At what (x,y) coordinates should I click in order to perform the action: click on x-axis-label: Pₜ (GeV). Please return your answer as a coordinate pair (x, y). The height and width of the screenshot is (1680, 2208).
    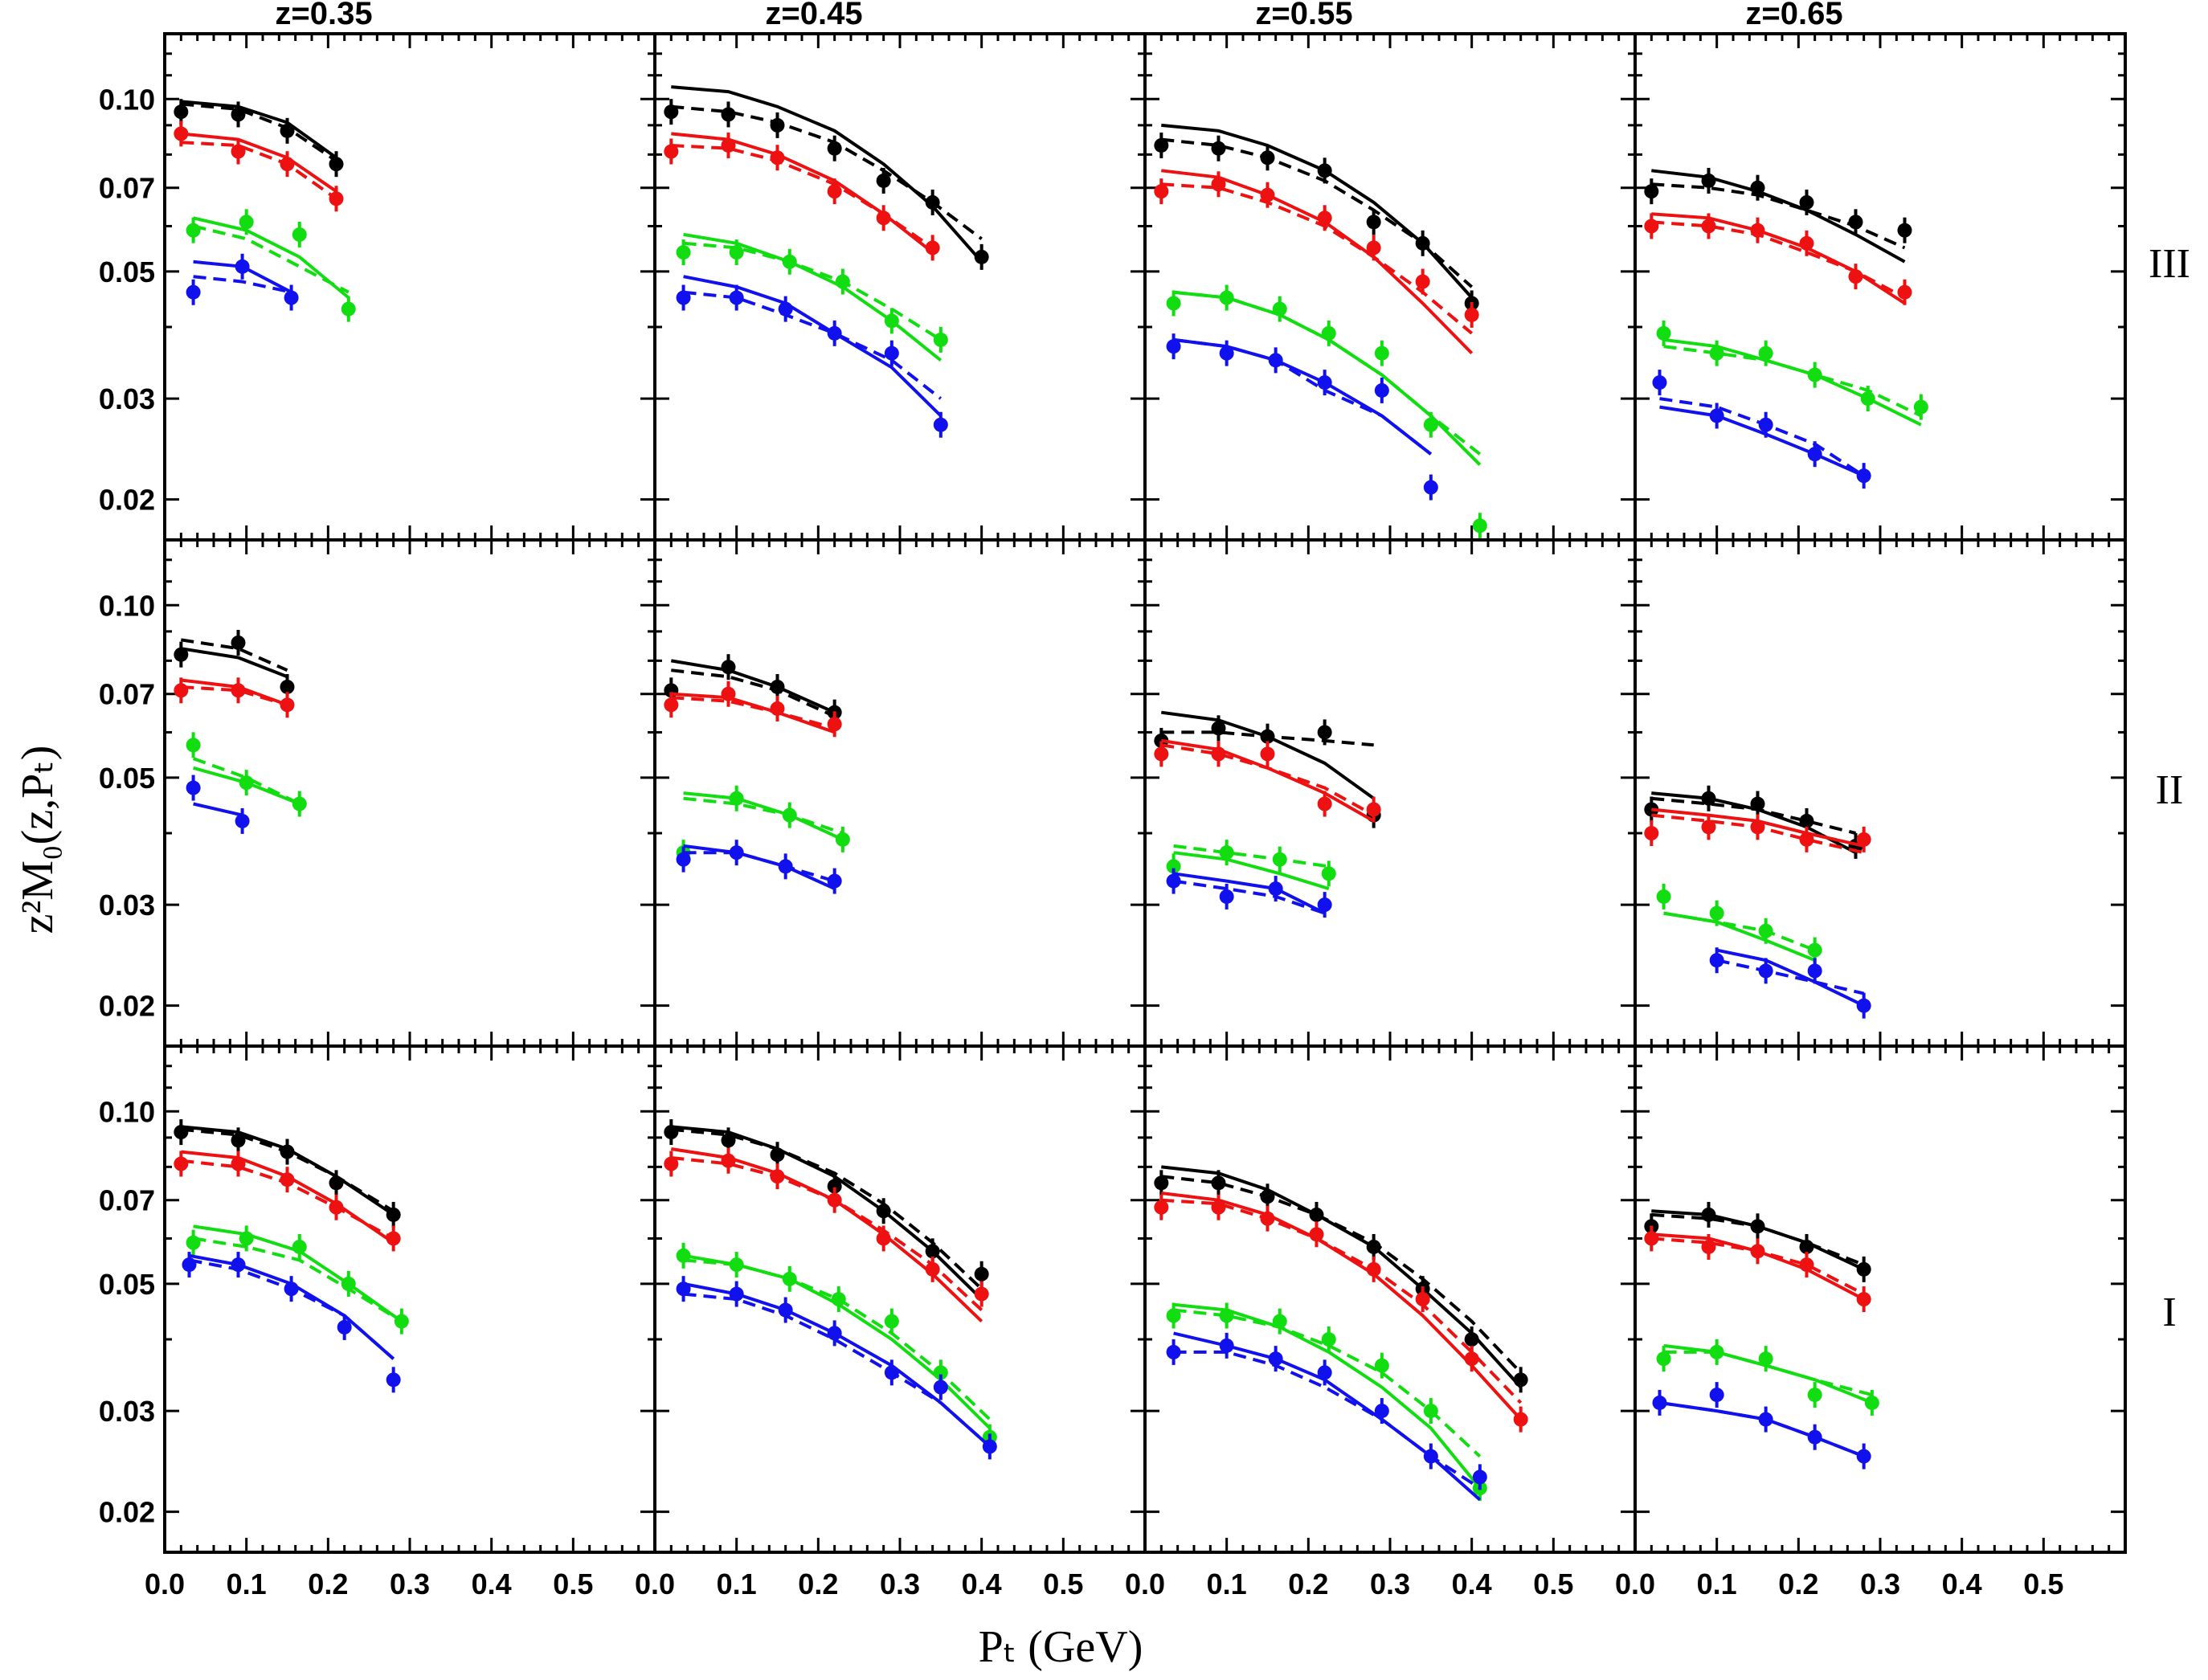
    Looking at the image, I should click on (1061, 1647).